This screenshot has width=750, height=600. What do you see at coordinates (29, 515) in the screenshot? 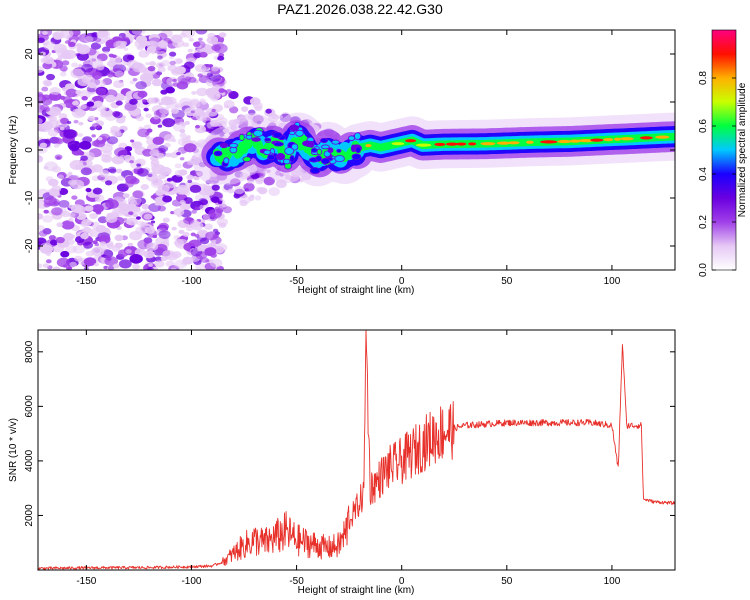
I see `snr-ytick-label: 2000` at bounding box center [29, 515].